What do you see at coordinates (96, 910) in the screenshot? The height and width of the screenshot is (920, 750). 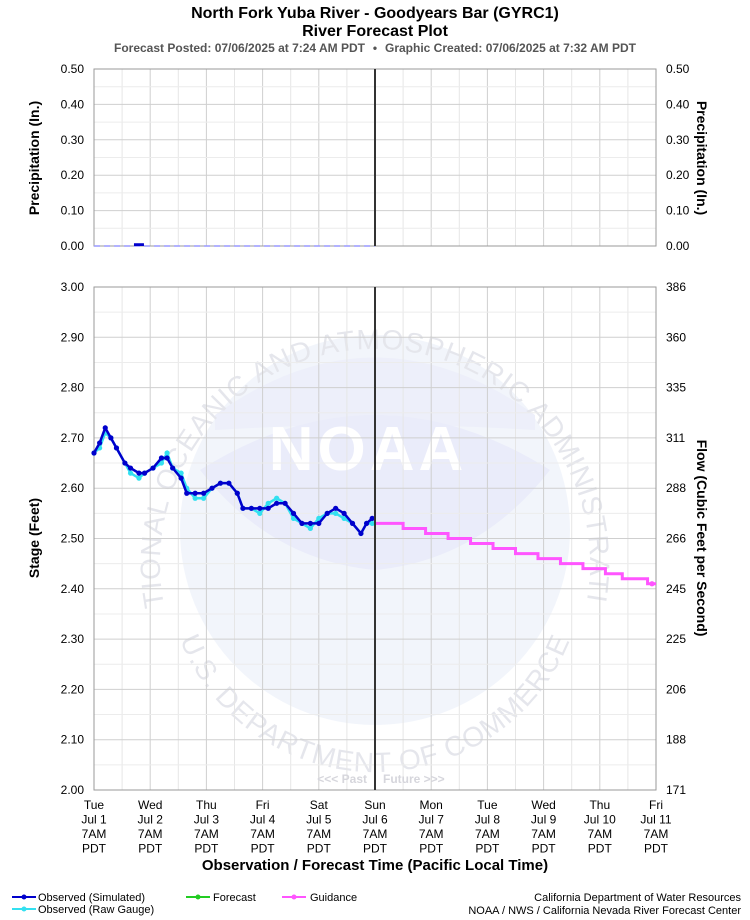 I see `legend-label: Observed (Raw Gauge)` at bounding box center [96, 910].